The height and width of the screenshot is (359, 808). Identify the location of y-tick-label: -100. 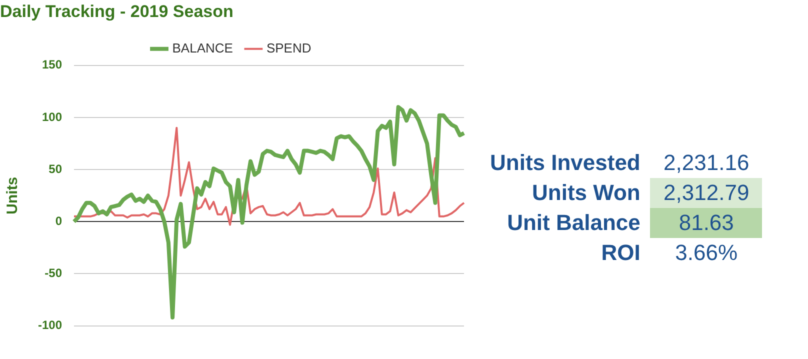
(50, 325).